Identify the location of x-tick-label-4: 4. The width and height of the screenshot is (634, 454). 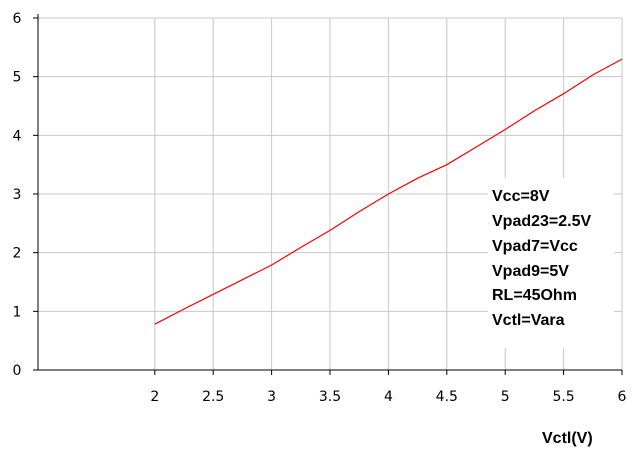
(388, 397).